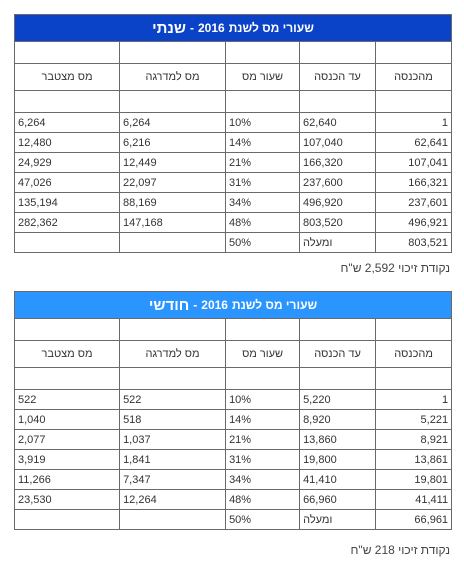 This screenshot has width=464, height=576. Describe the element at coordinates (173, 499) in the screenshot. I see `cell-bracket-tax: 12,264` at that location.